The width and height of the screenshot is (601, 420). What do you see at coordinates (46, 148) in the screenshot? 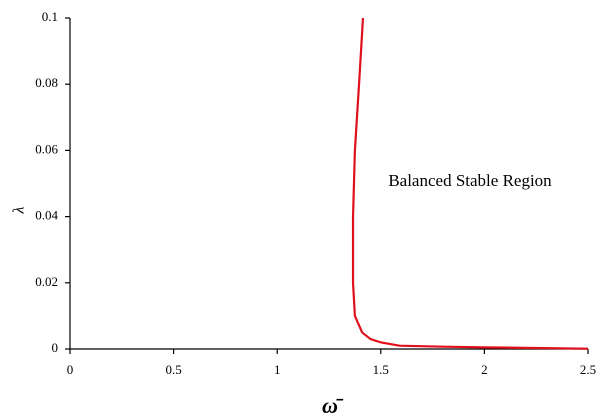
I see `y-tick-label: 0.06` at bounding box center [46, 148].